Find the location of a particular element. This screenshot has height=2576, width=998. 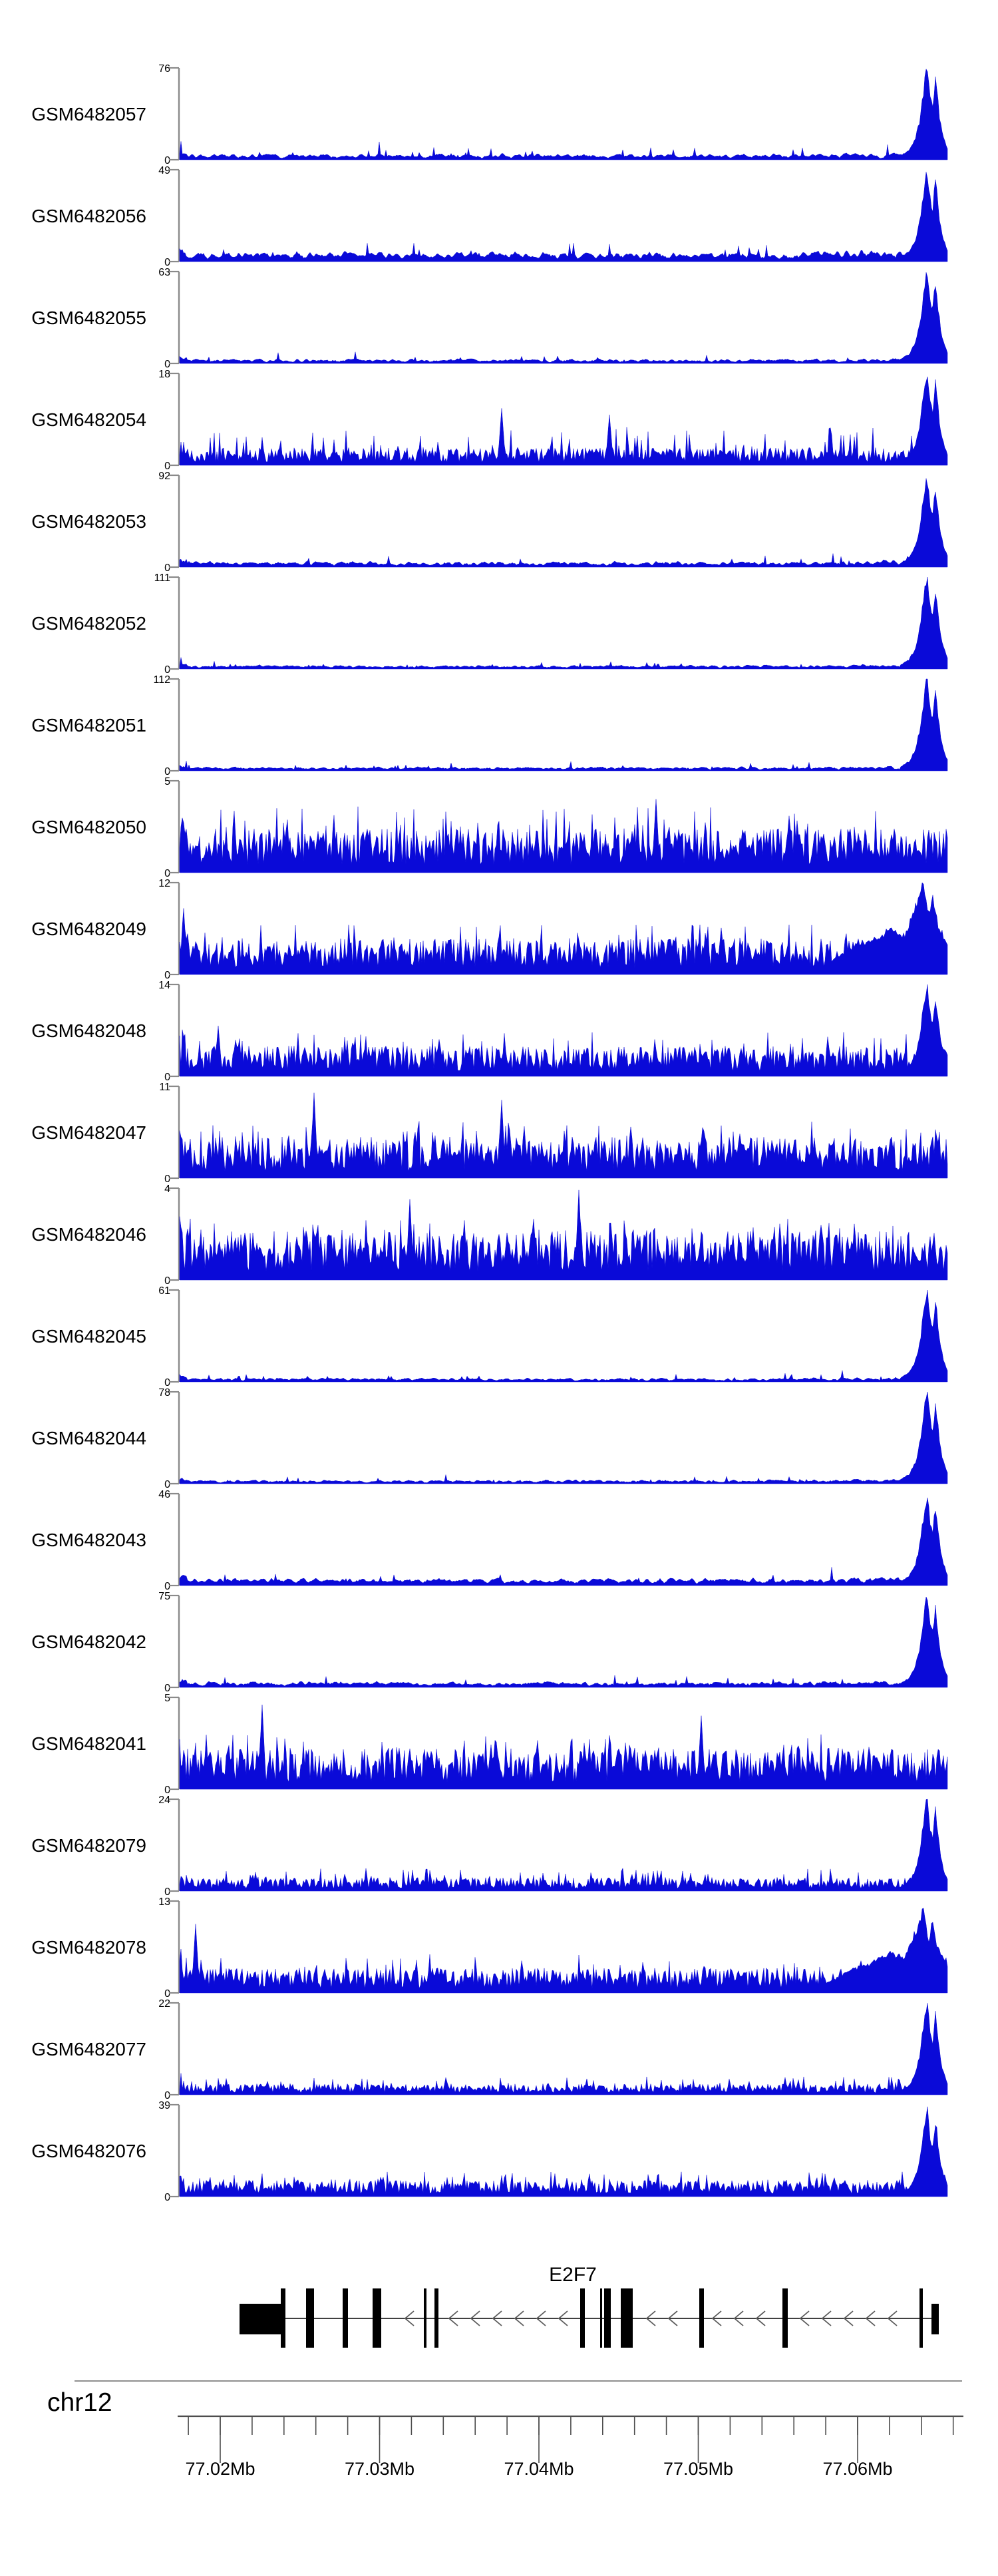

gene-model-track is located at coordinates (589, 2318).